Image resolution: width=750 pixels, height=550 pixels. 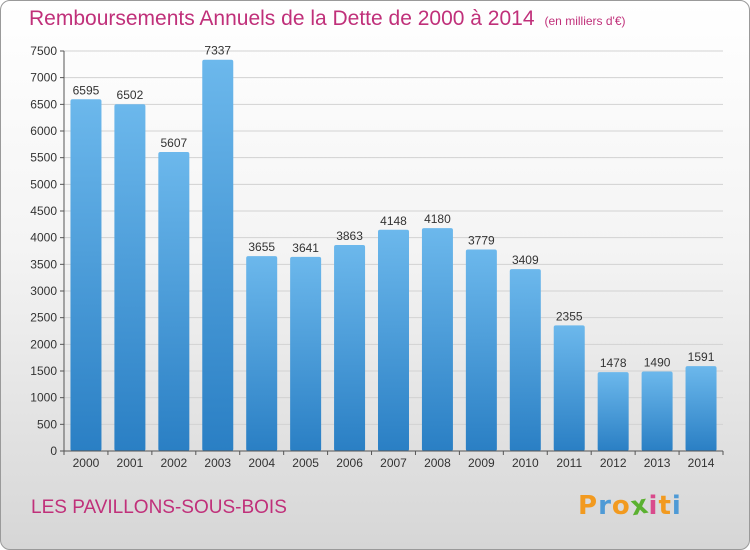 What do you see at coordinates (173, 143) in the screenshot?
I see `data-label: 5607` at bounding box center [173, 143].